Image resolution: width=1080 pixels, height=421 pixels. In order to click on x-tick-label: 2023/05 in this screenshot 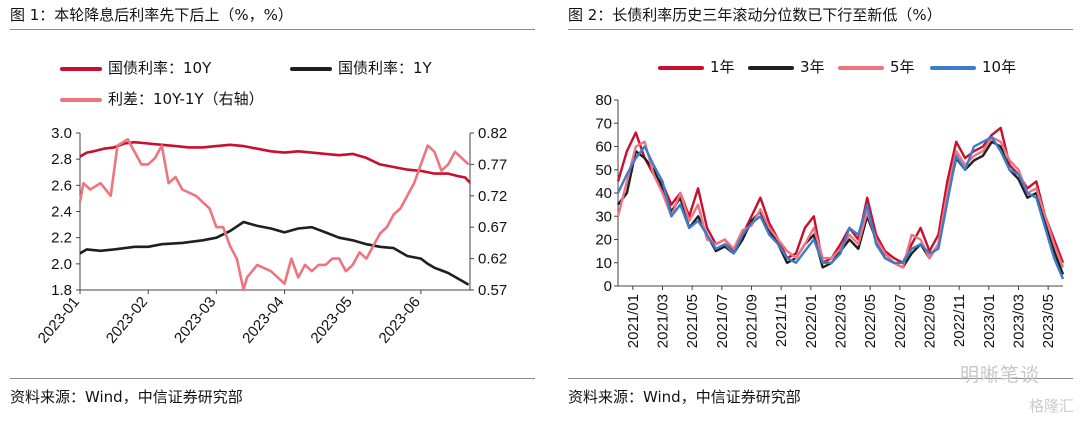, I will do `click(1048, 321)`.